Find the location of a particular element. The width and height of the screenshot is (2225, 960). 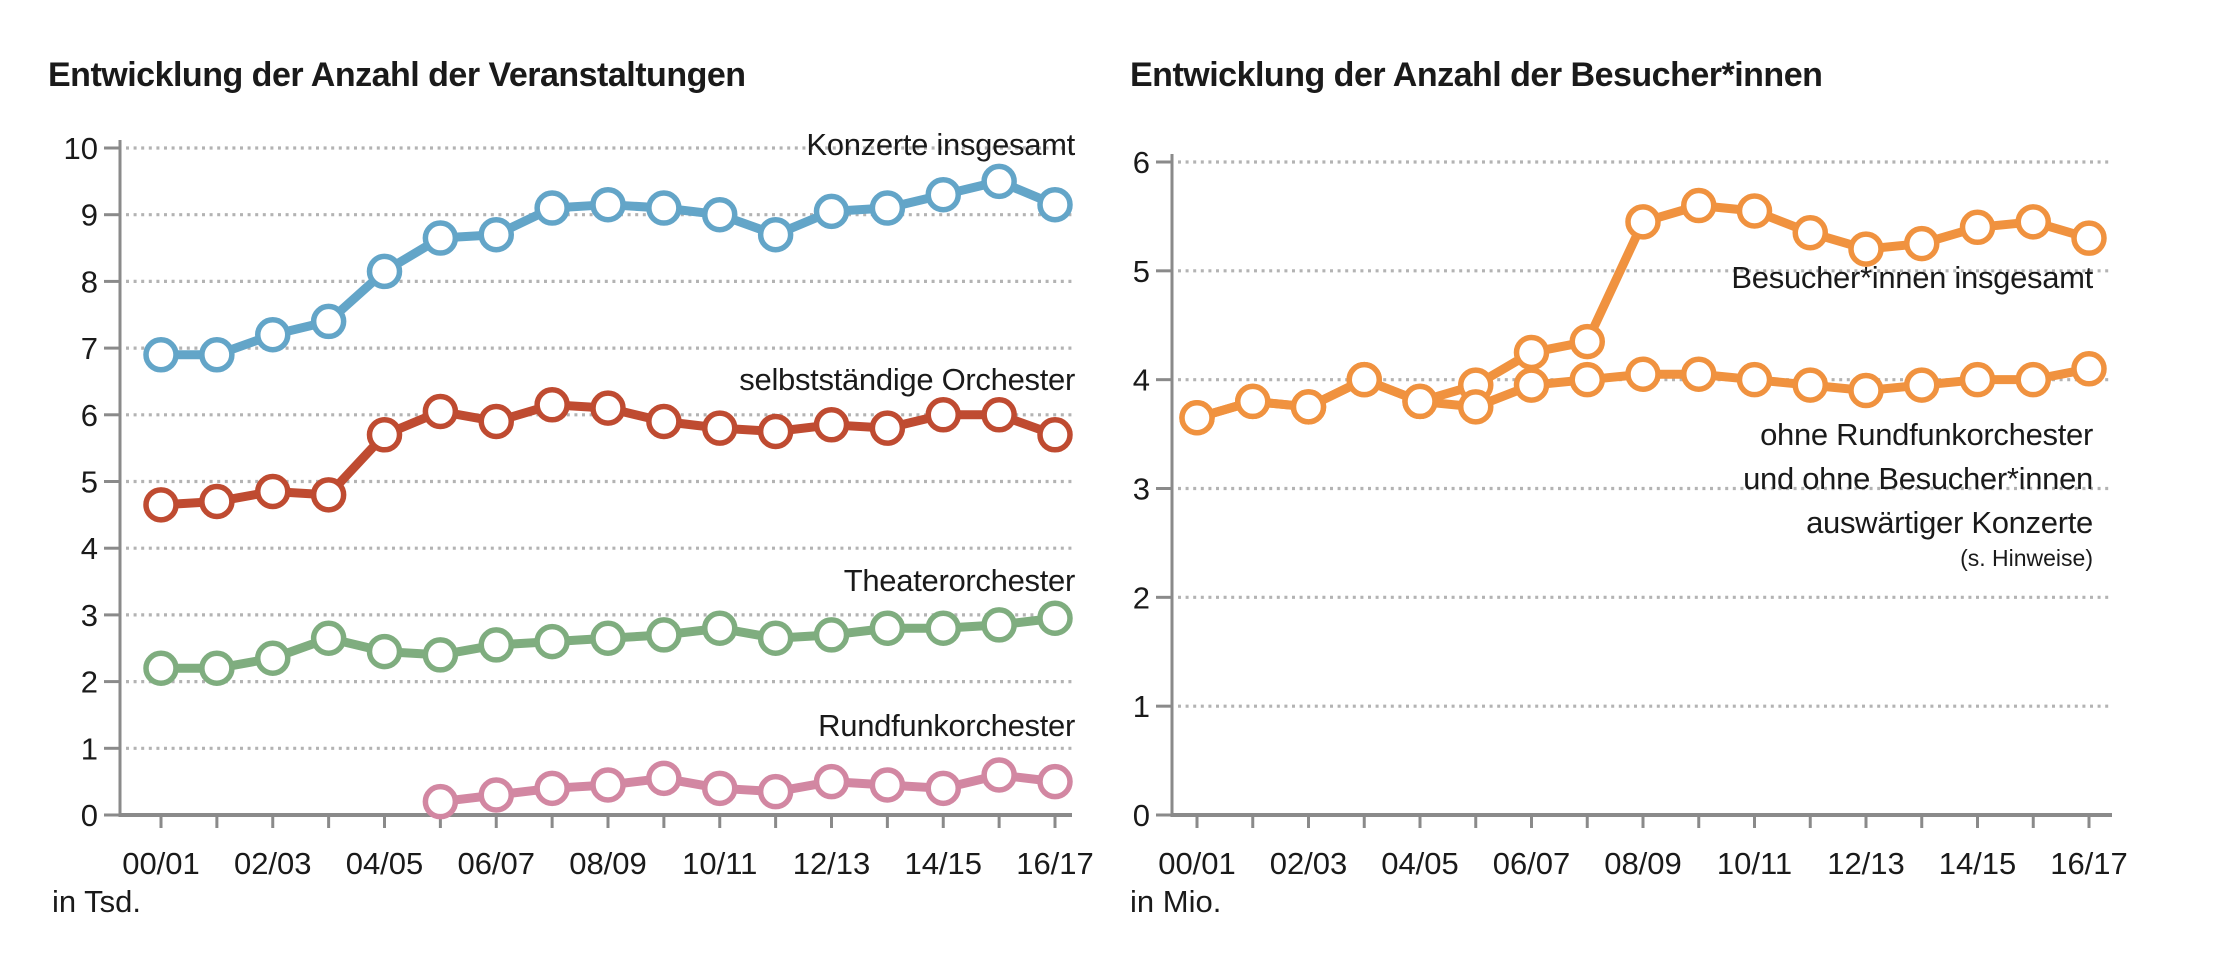

y-tick-label-9: 9 is located at coordinates (89, 215).